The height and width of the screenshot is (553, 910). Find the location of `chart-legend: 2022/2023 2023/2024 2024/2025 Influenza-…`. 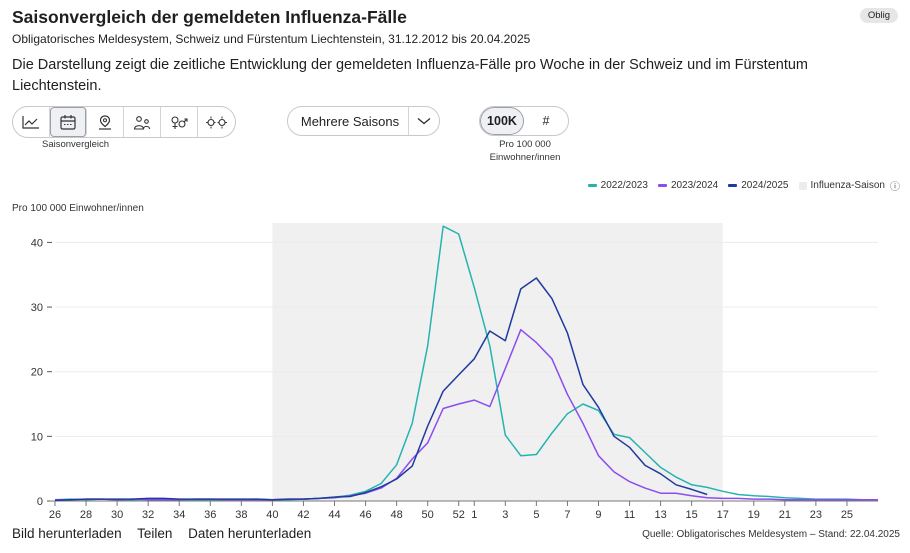

chart-legend: 2022/2023 2023/2024 2024/2025 Influenza-… is located at coordinates (739, 185).